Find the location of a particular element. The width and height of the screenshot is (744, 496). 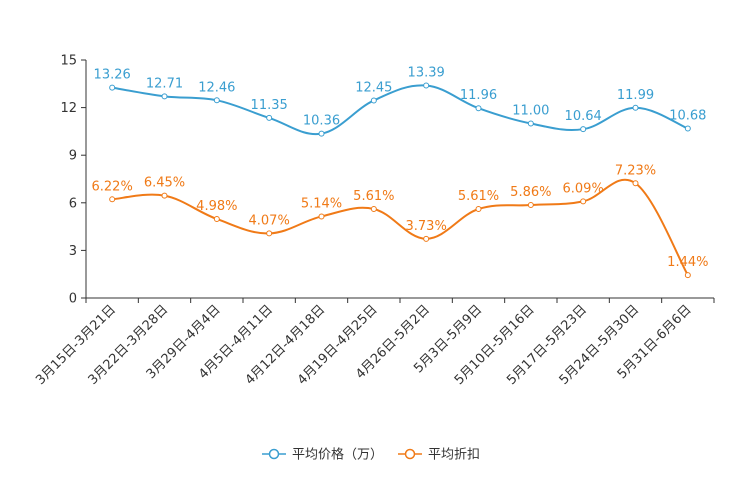

data-label: 4.07% is located at coordinates (269, 220).